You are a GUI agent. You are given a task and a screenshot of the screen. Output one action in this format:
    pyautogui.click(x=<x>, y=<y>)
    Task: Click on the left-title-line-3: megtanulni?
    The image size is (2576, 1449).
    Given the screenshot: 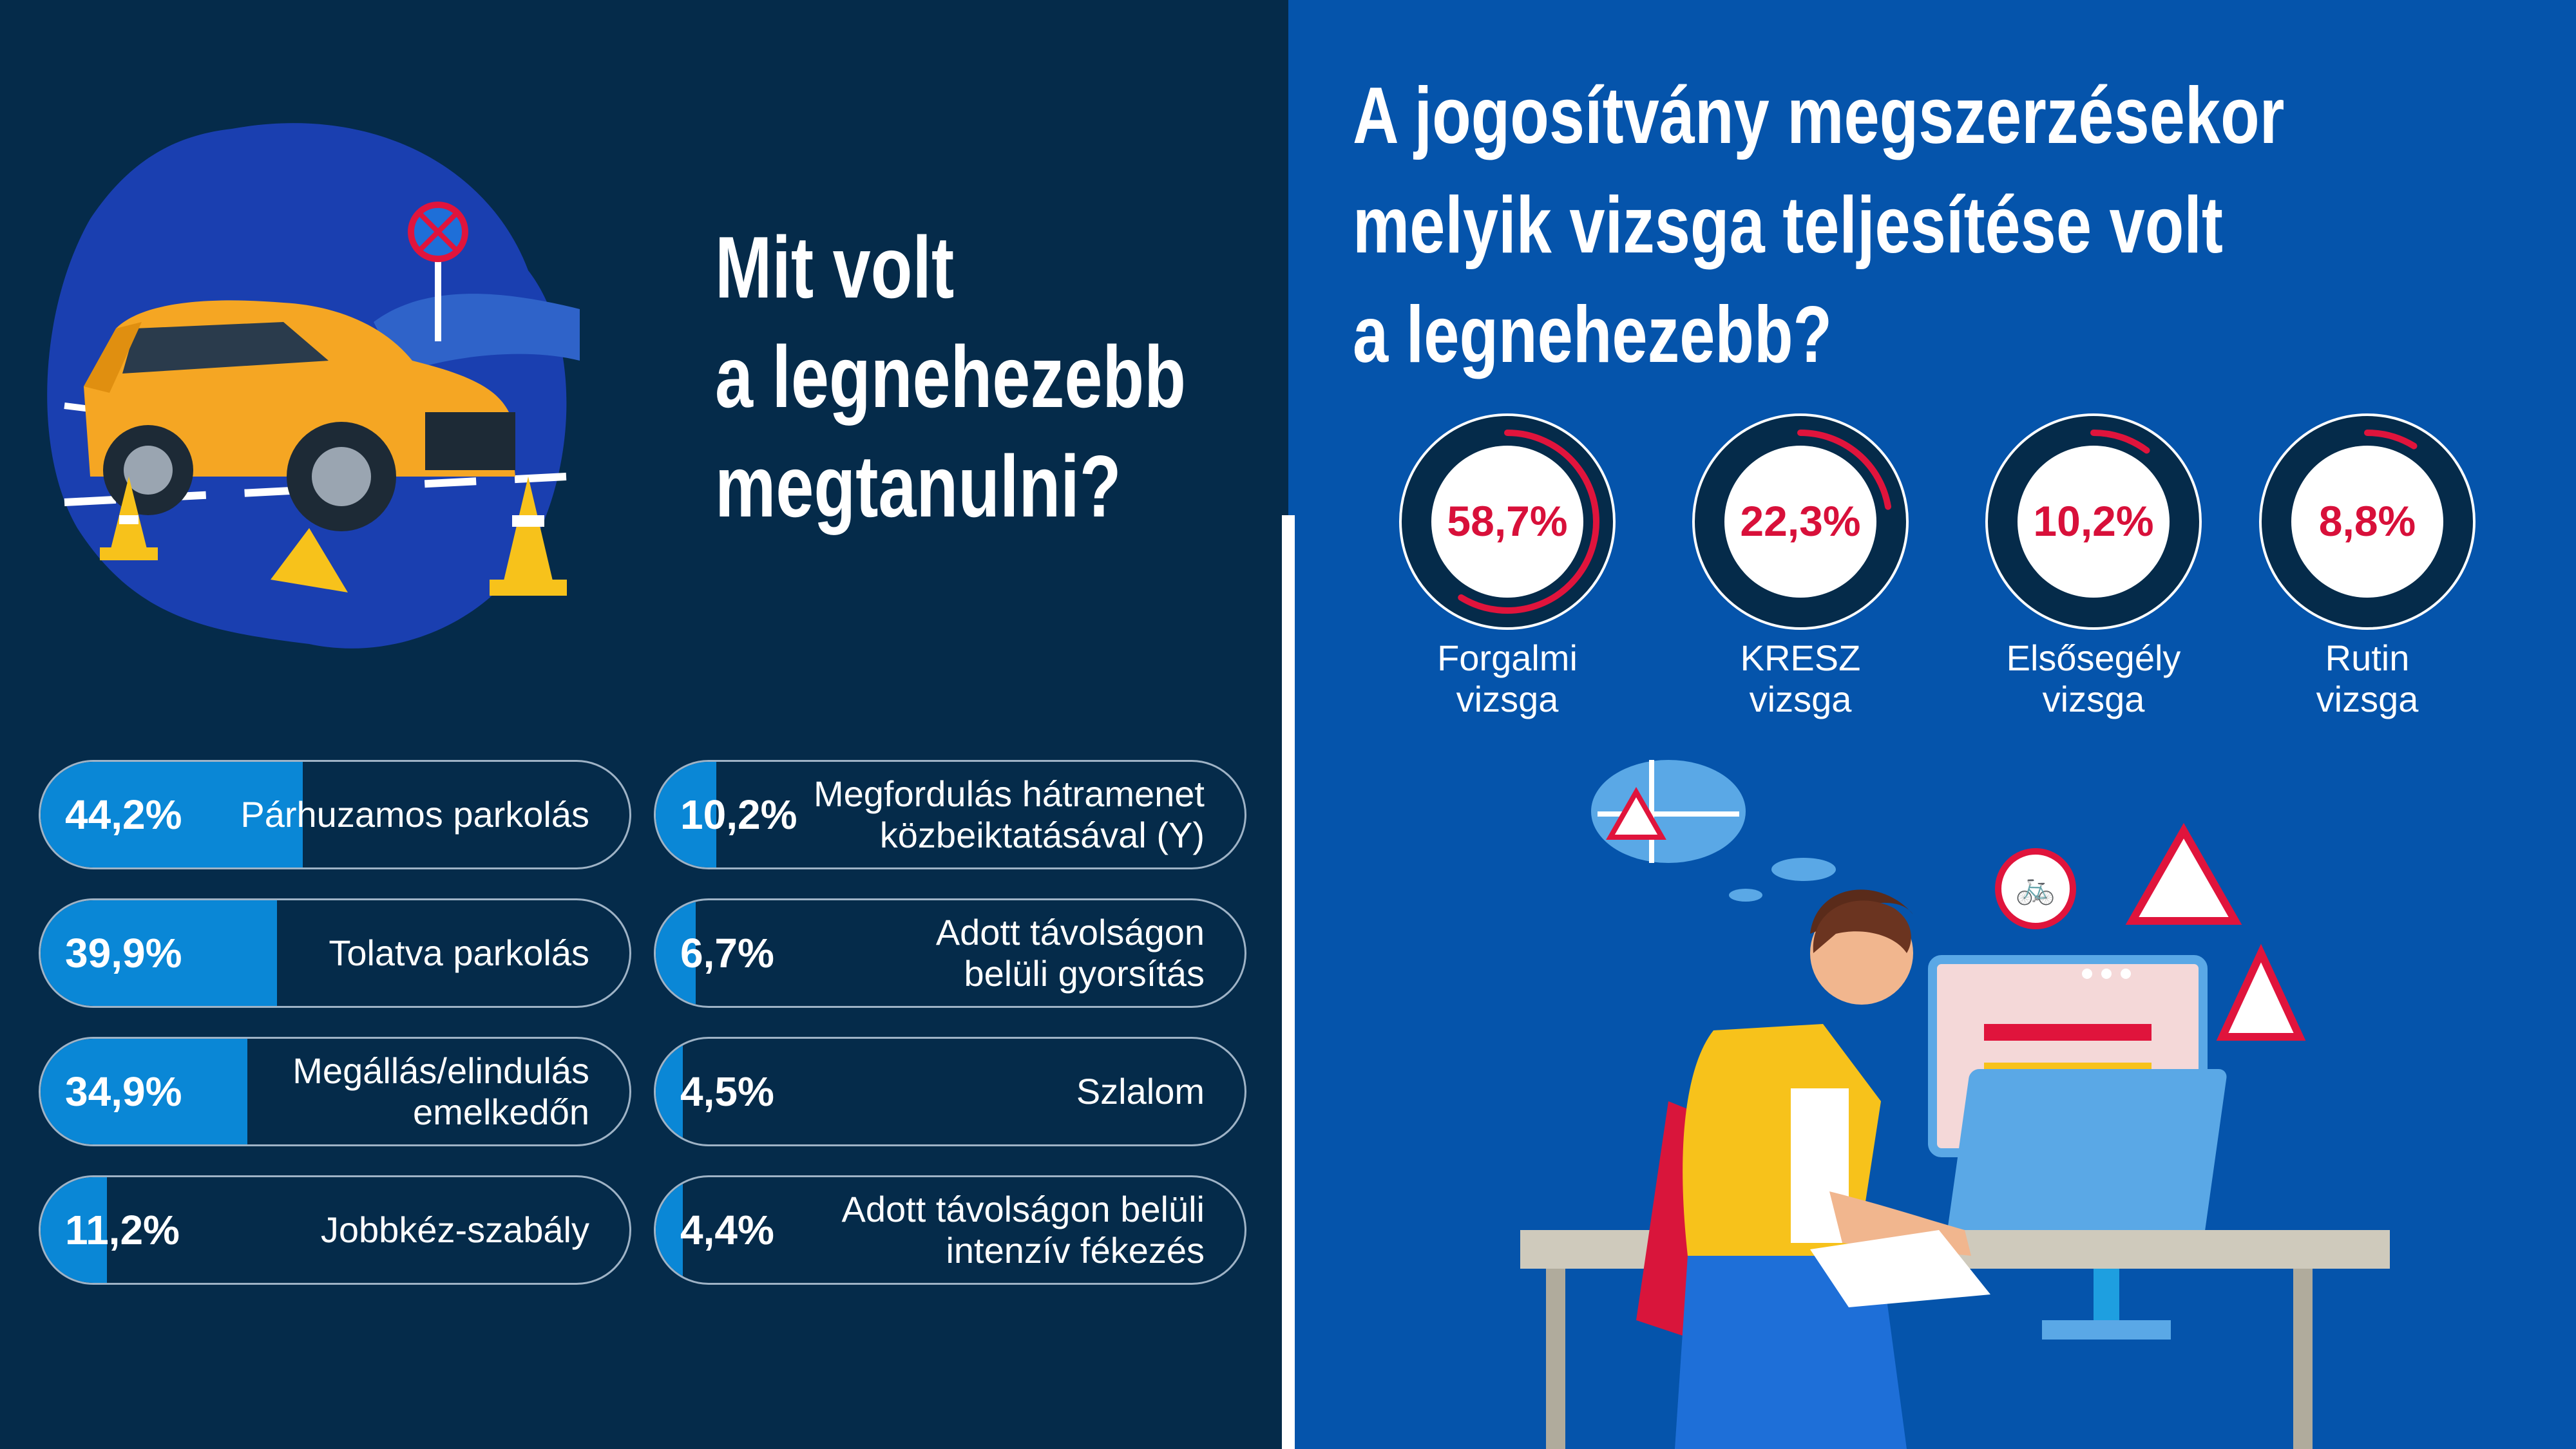 What is the action you would take?
    pyautogui.click(x=918, y=486)
    